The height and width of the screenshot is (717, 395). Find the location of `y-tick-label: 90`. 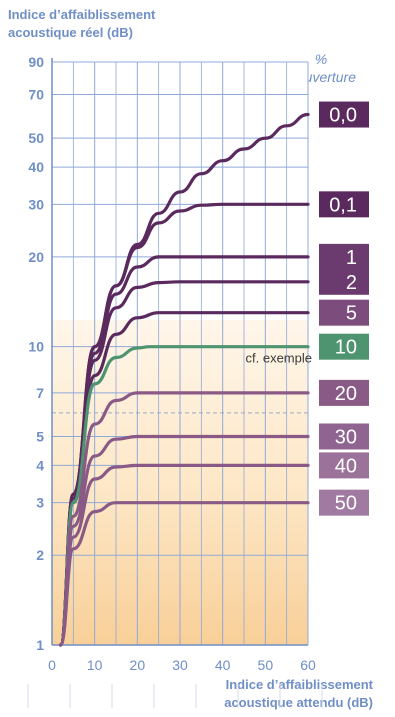

y-tick-label: 90 is located at coordinates (36, 62).